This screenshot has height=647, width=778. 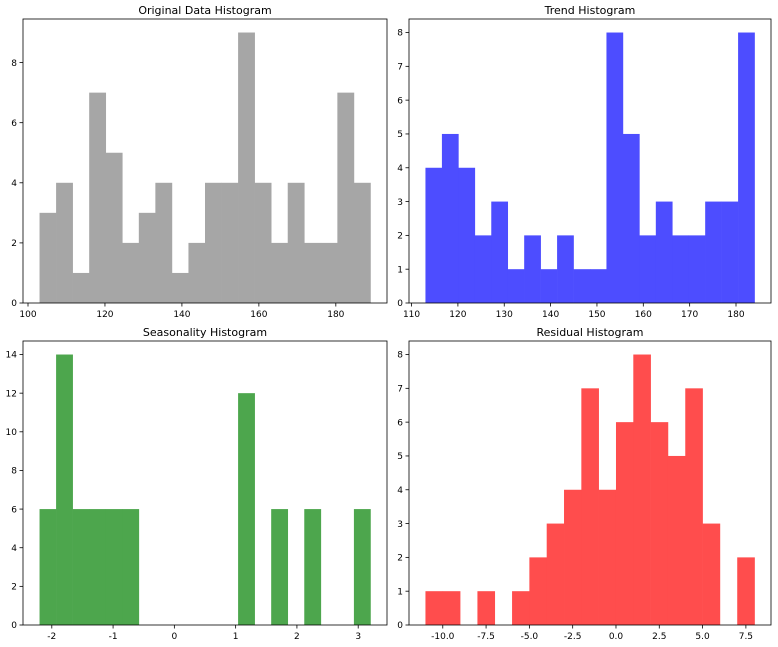 I want to click on seasonality-y-tick-label-3: 6, so click(x=14, y=510).